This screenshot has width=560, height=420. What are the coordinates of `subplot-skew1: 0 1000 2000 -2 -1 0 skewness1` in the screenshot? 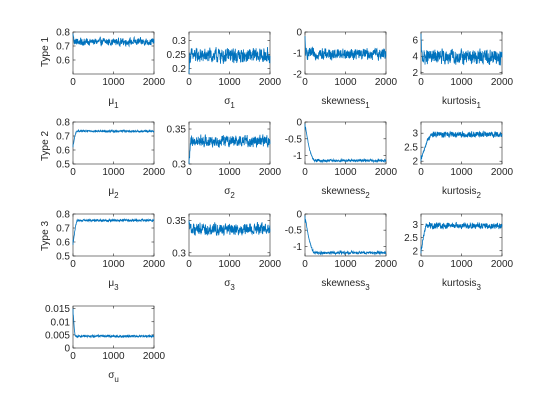 It's located at (345, 69).